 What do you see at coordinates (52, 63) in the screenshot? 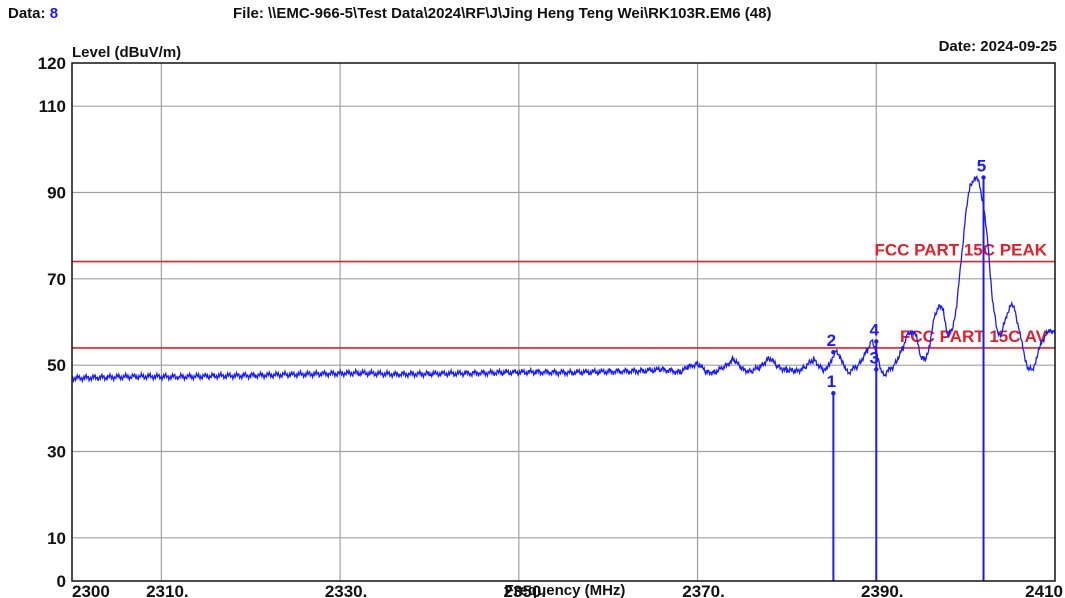
I see `y-tick-label: 120` at bounding box center [52, 63].